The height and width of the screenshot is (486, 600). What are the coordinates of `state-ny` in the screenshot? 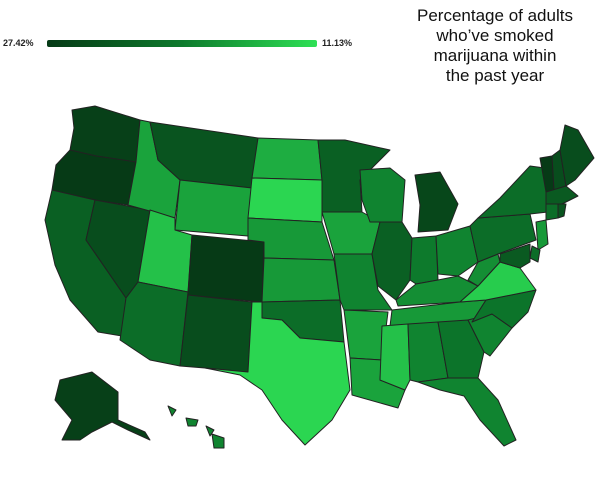 It's located at (513, 192).